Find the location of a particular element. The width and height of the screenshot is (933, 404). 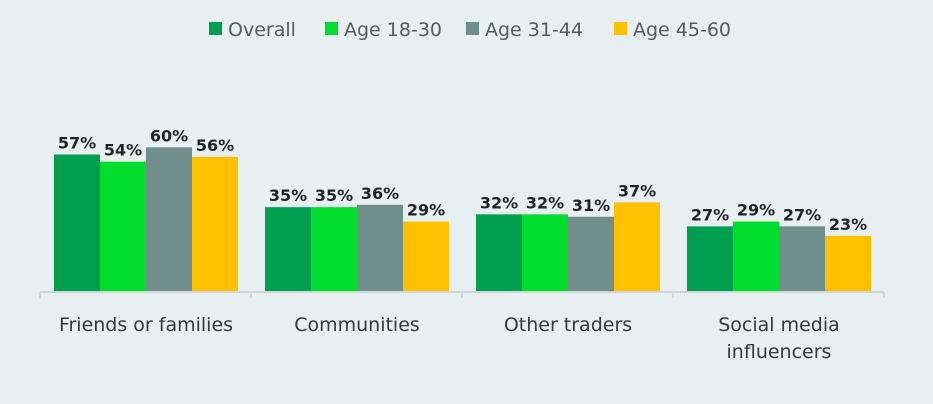

value-label-2-3: 36% is located at coordinates (380, 193).